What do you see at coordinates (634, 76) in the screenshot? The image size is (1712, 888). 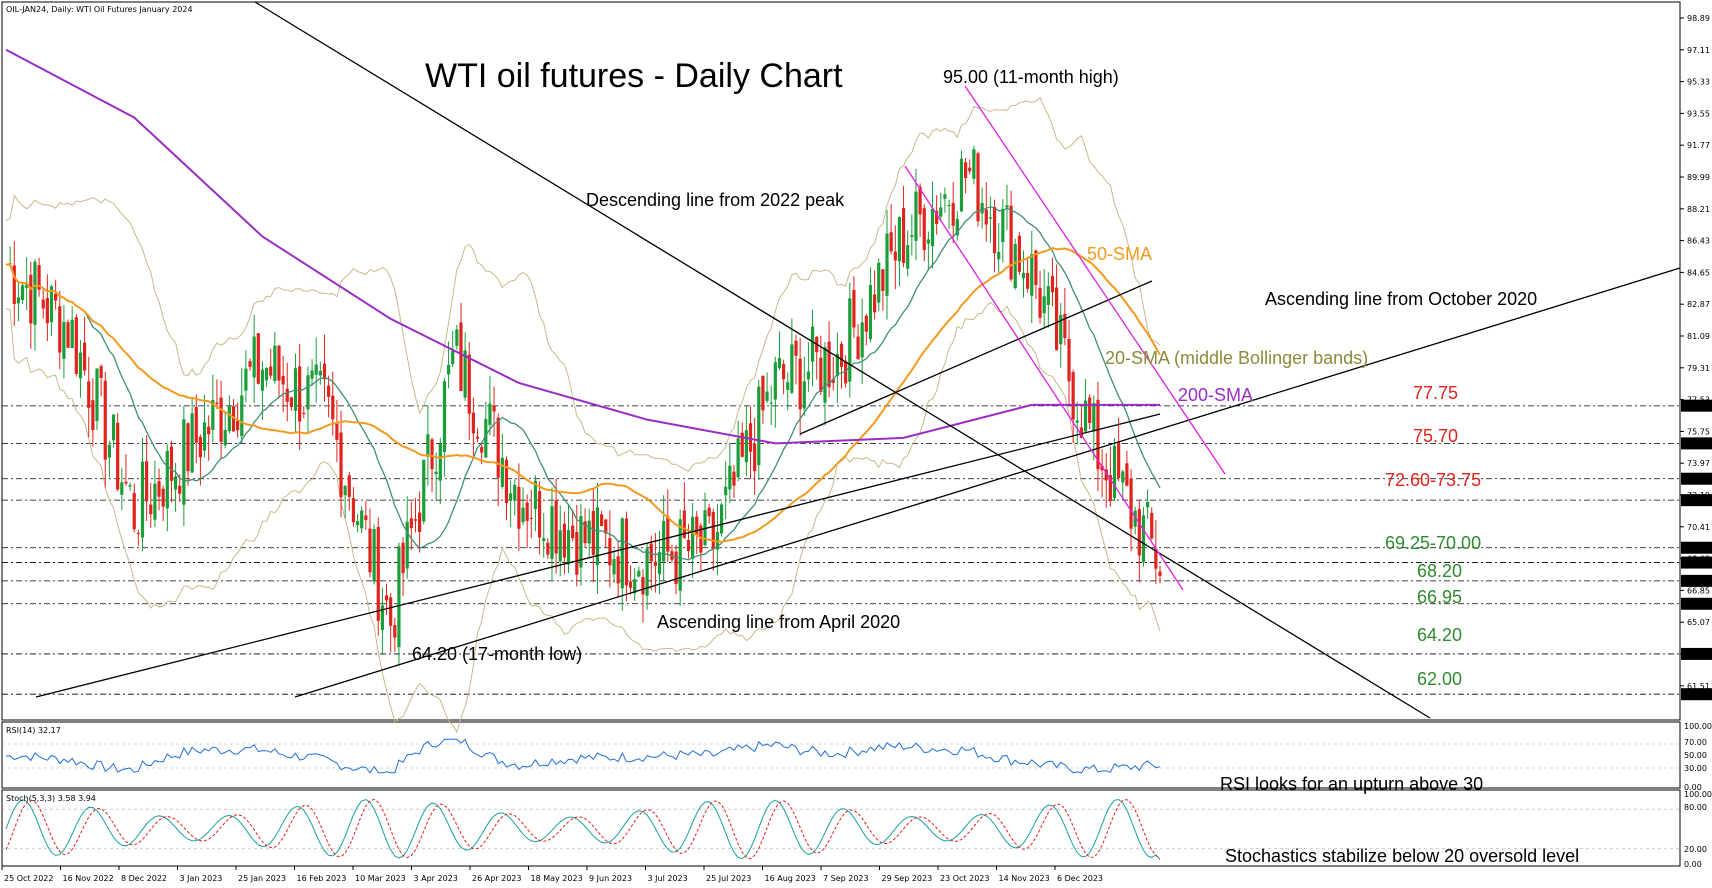 I see `chart-title: WTI oil futures - Daily Chart` at bounding box center [634, 76].